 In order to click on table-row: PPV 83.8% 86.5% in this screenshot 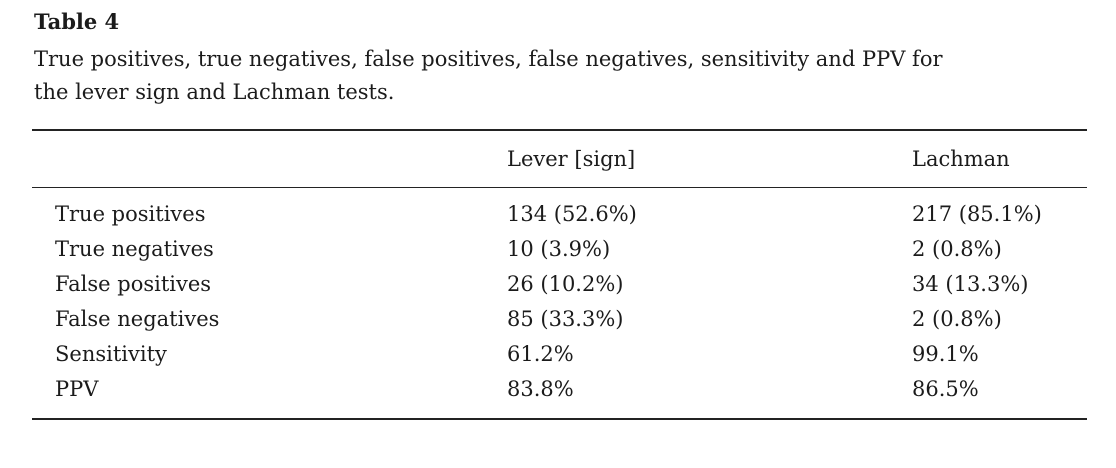, I will do `click(559, 388)`.